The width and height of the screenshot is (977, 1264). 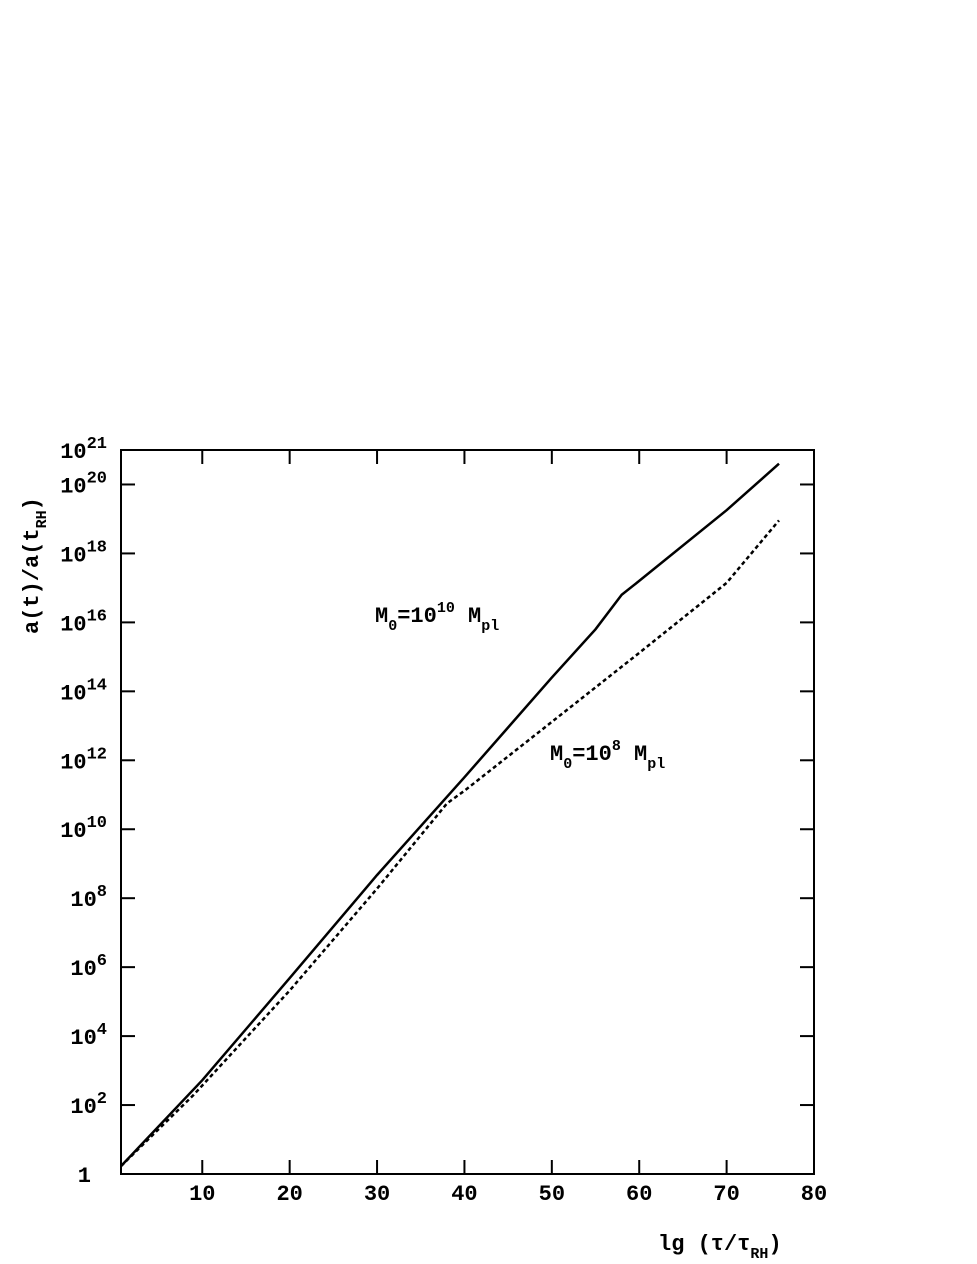 What do you see at coordinates (814, 1194) in the screenshot?
I see `x-tick-label: 80` at bounding box center [814, 1194].